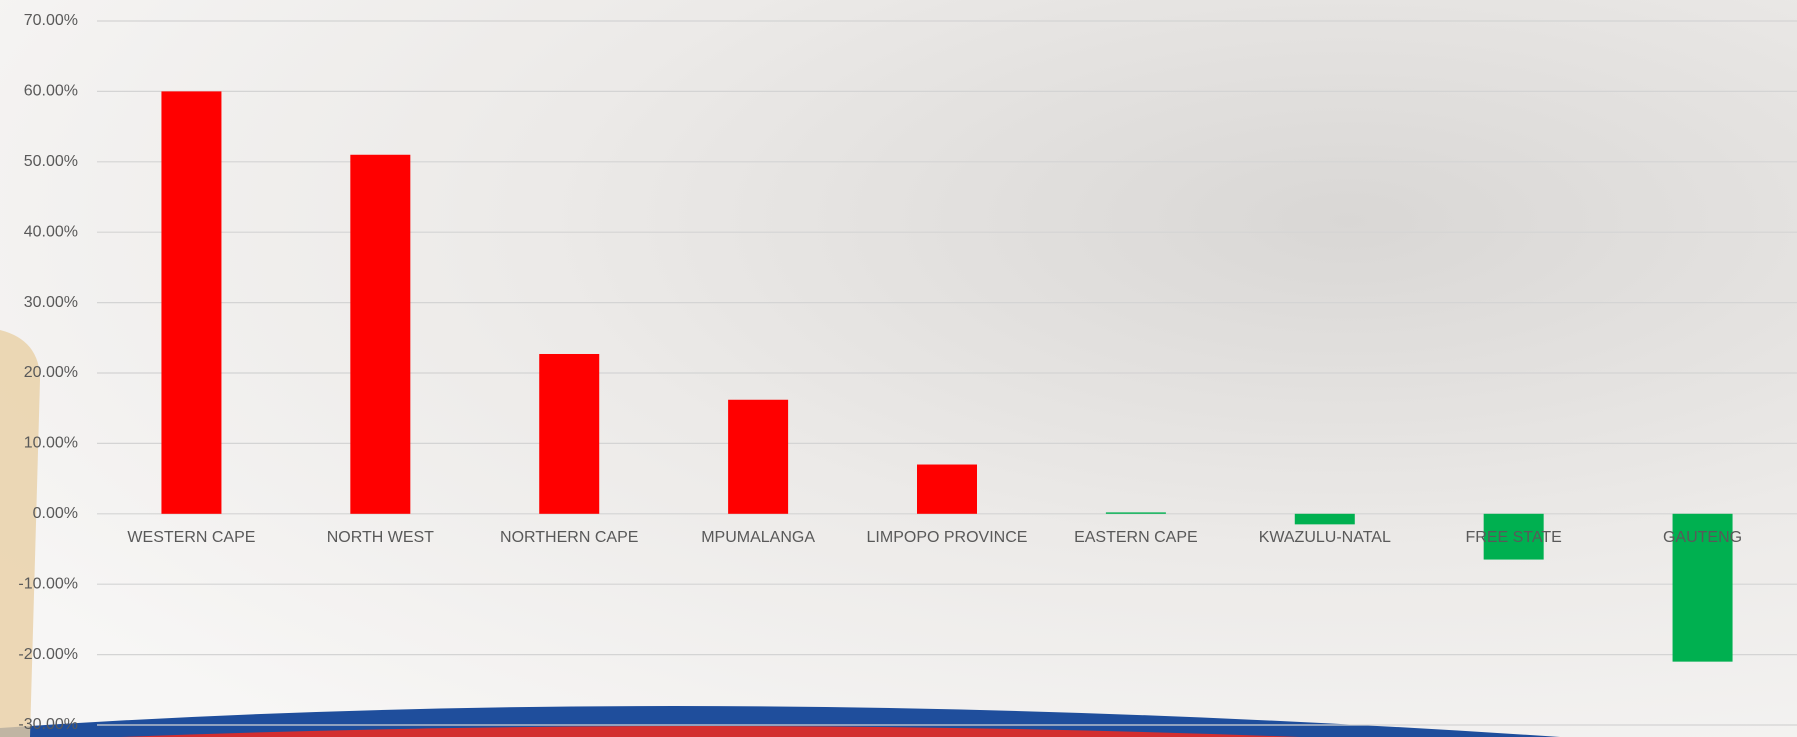  Describe the element at coordinates (20, 533) in the screenshot. I see `decor-chess-piece` at that location.